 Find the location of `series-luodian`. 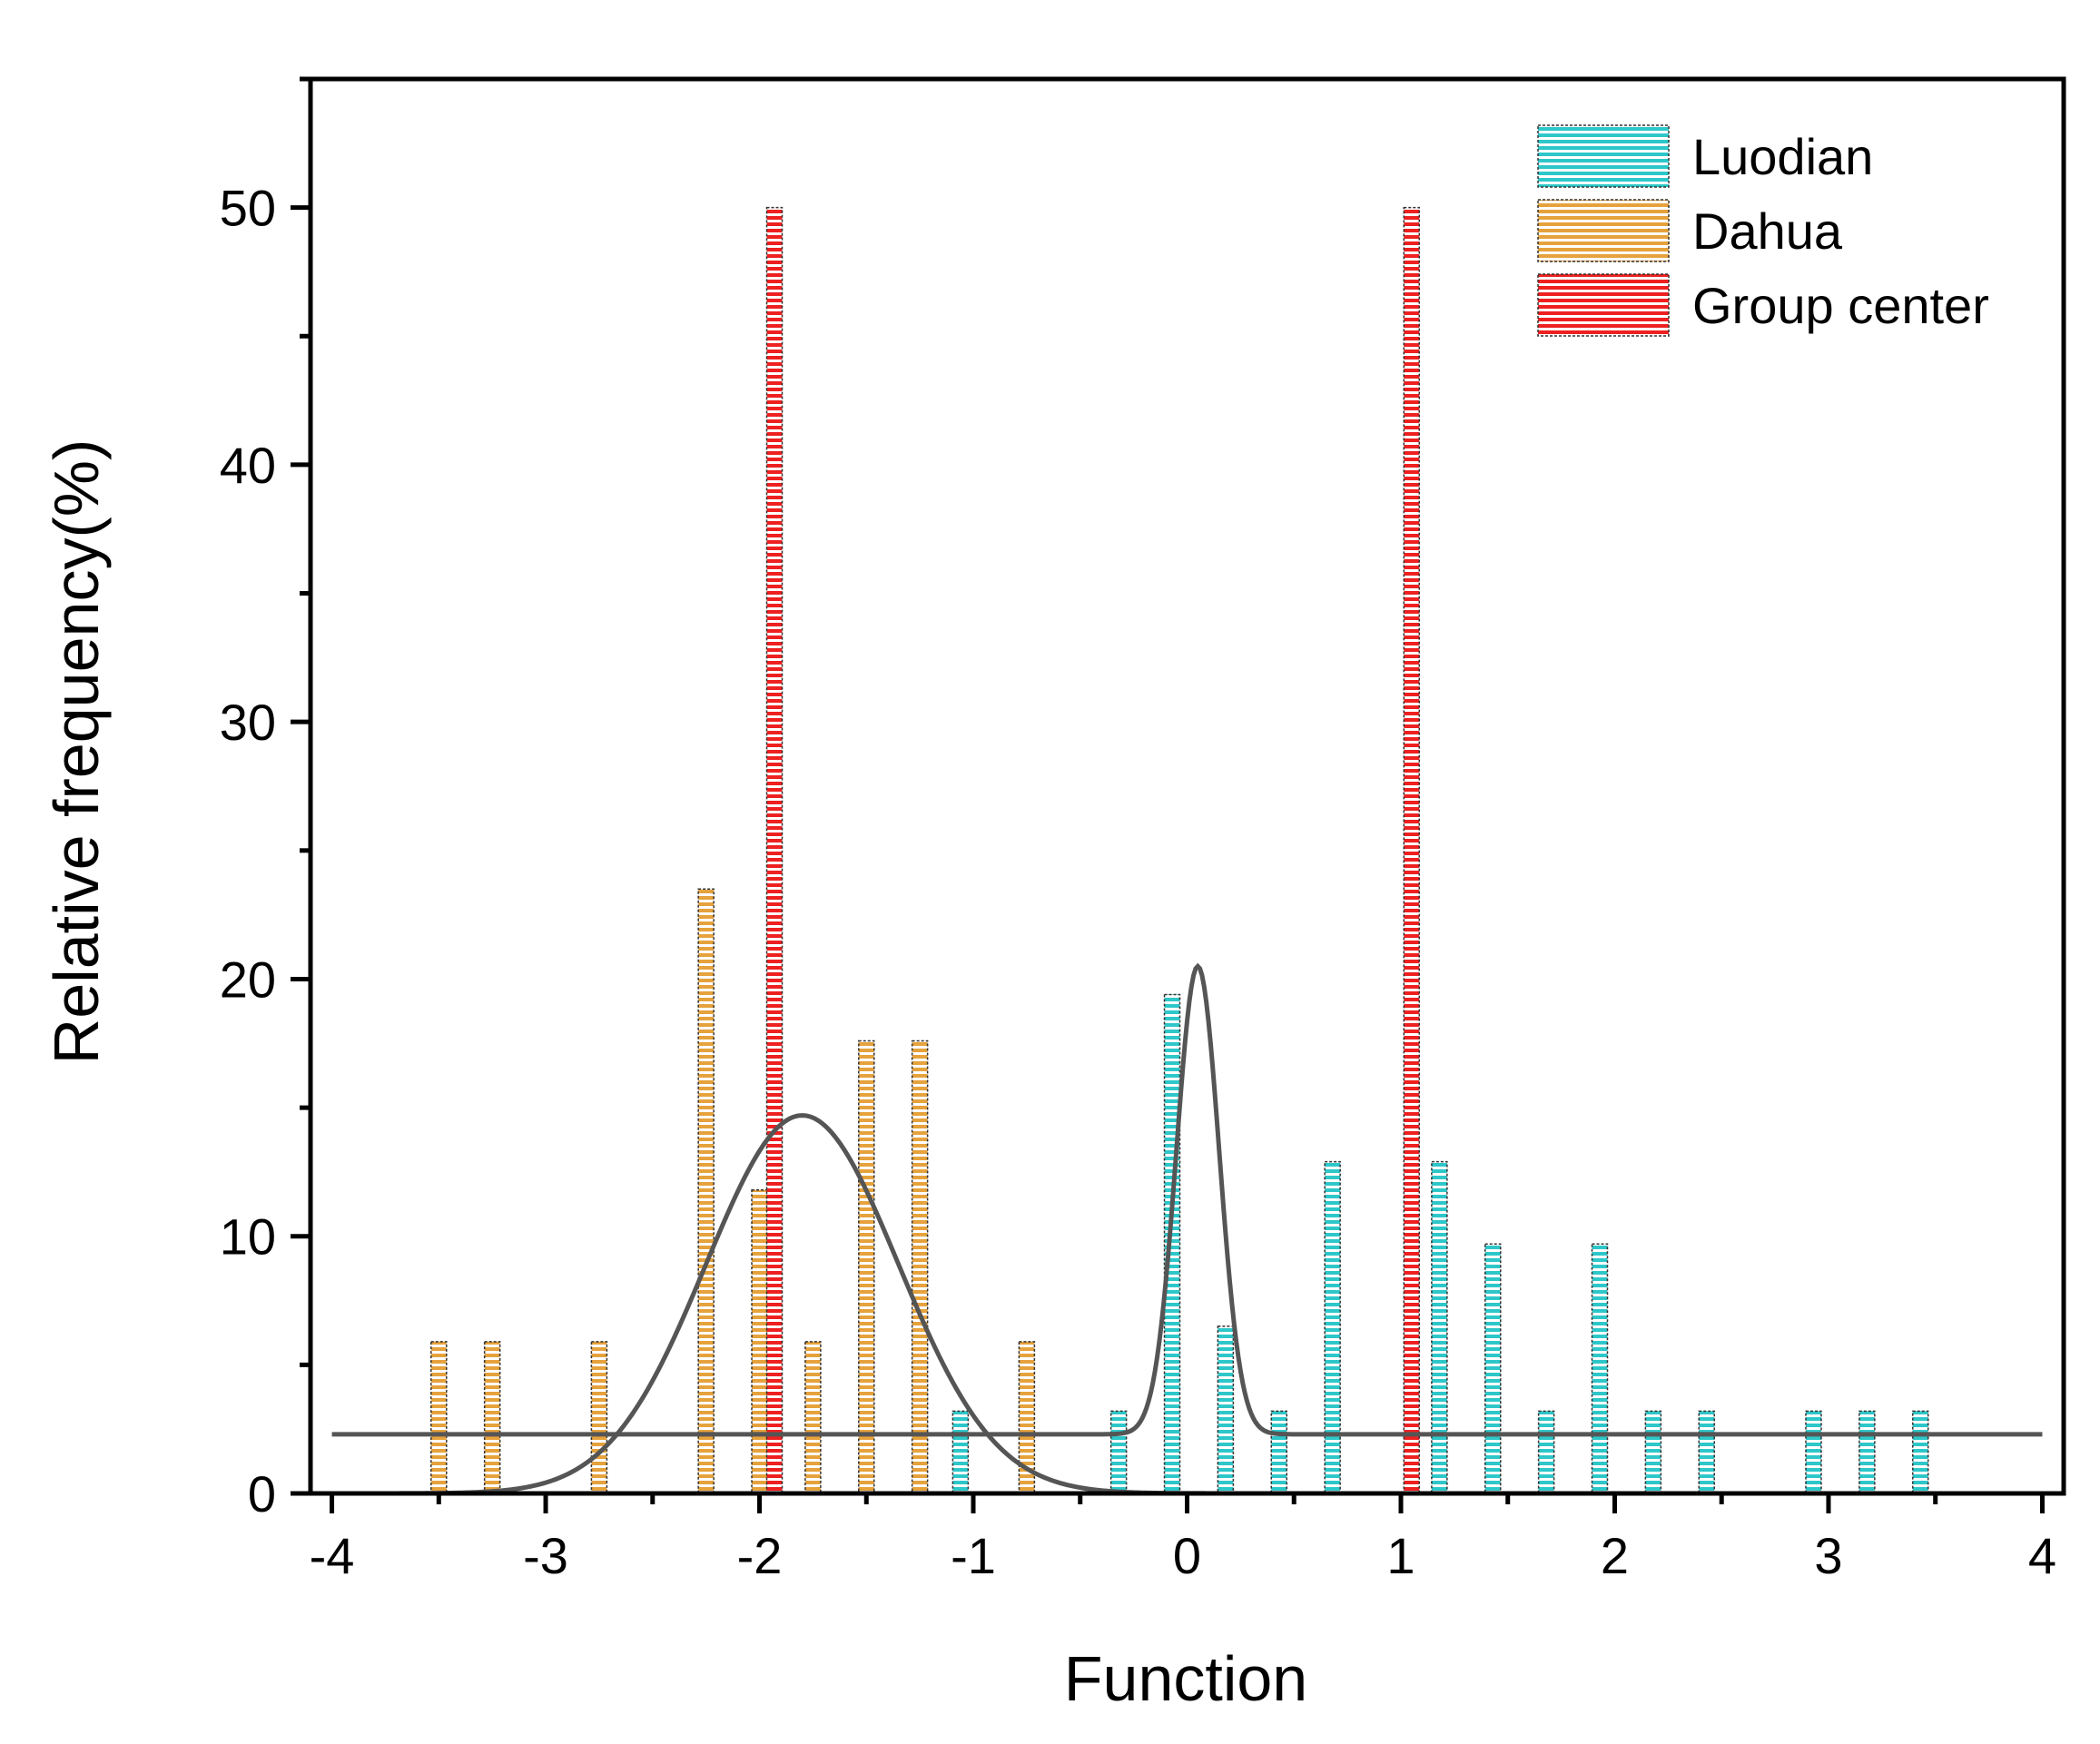

series-luodian is located at coordinates (1440, 1243).